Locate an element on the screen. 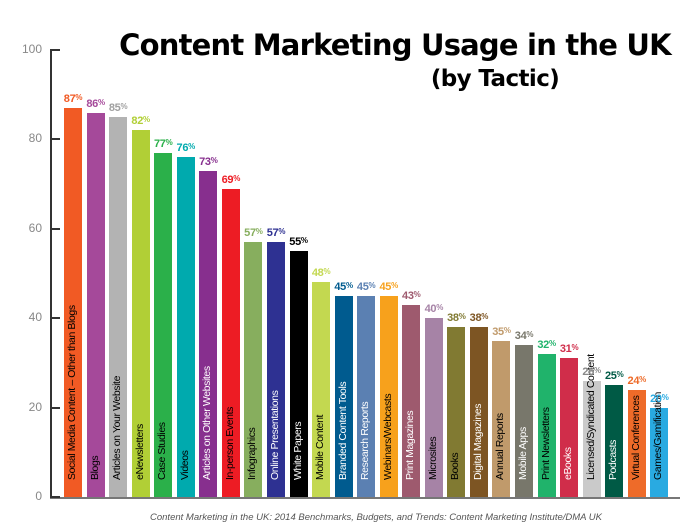 This screenshot has height=532, width=696. category-label: Games/Gamification is located at coordinates (658, 436).